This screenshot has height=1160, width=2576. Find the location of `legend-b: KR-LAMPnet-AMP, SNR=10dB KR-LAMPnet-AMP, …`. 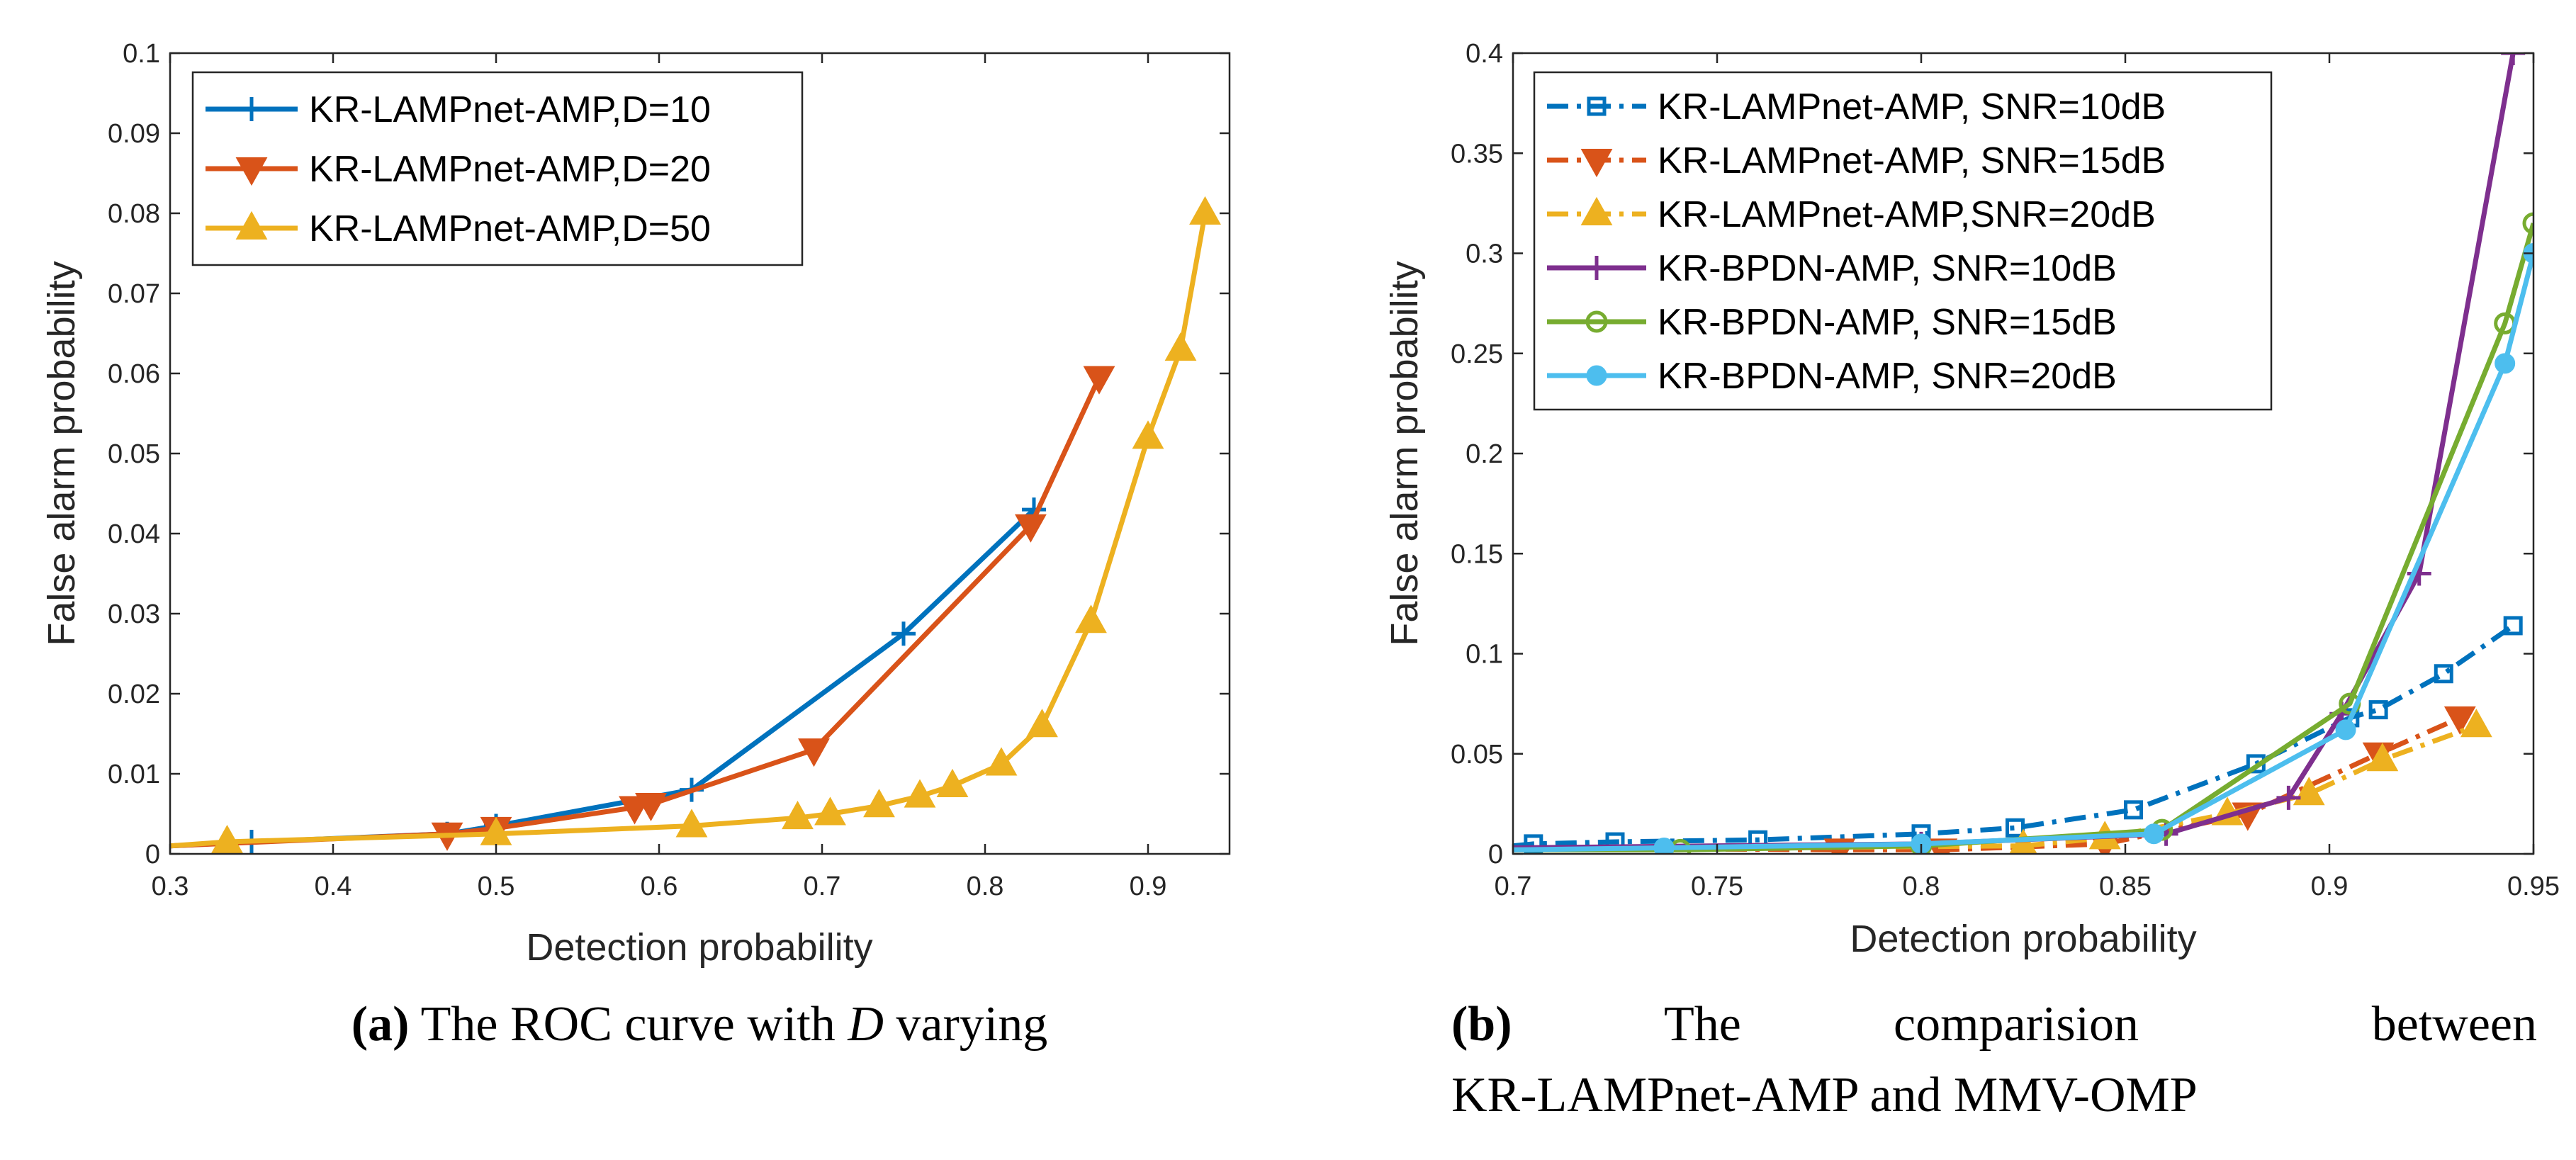

legend-b: KR-LAMPnet-AMP, SNR=10dB KR-LAMPnet-AMP, … is located at coordinates (1903, 241).